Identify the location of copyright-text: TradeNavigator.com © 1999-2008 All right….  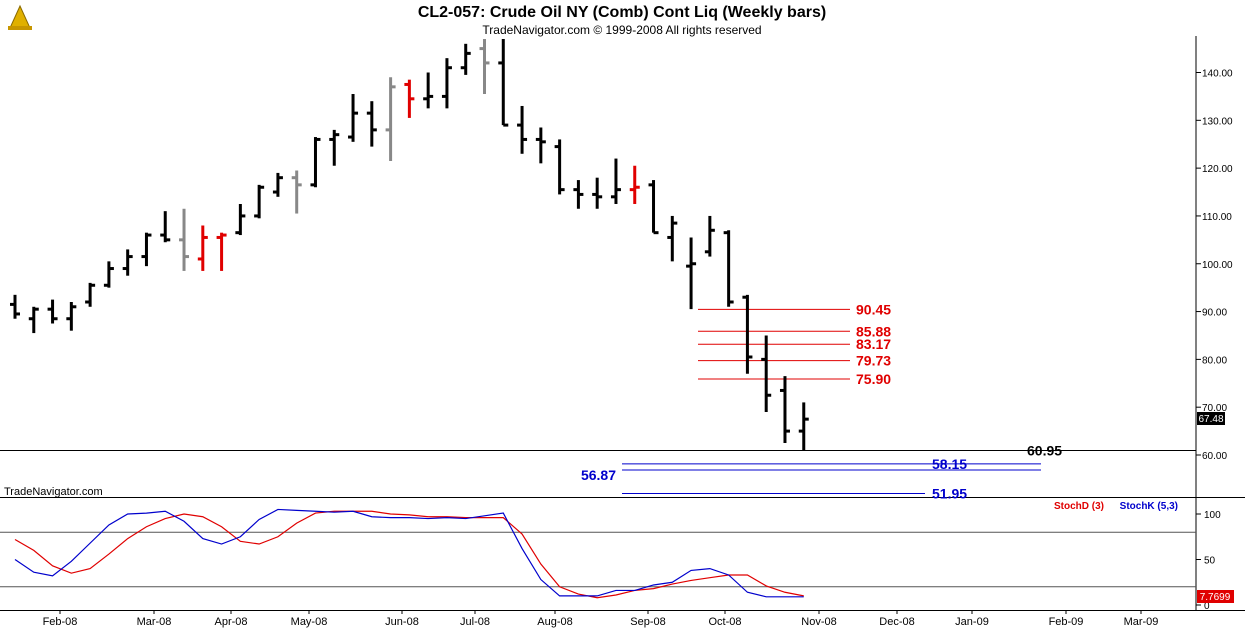
(621, 30).